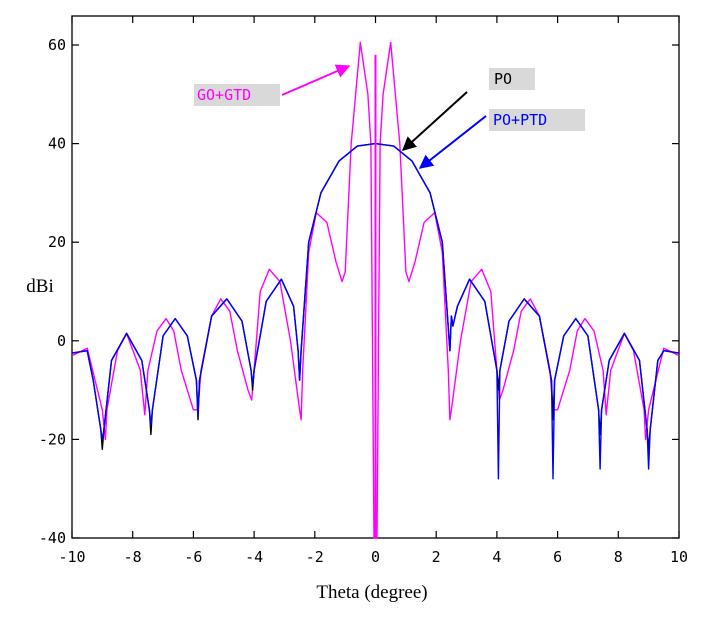  What do you see at coordinates (618, 557) in the screenshot?
I see `x-tick-label: 8` at bounding box center [618, 557].